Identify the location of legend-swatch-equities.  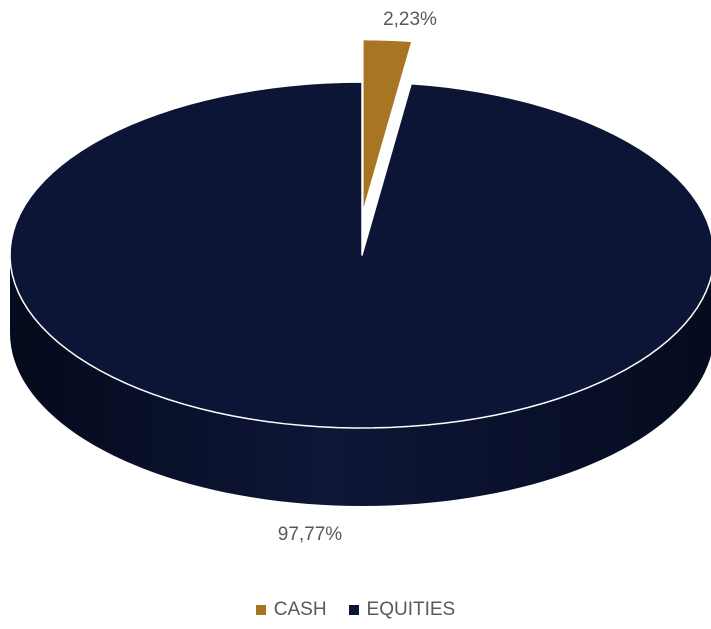
(353, 610).